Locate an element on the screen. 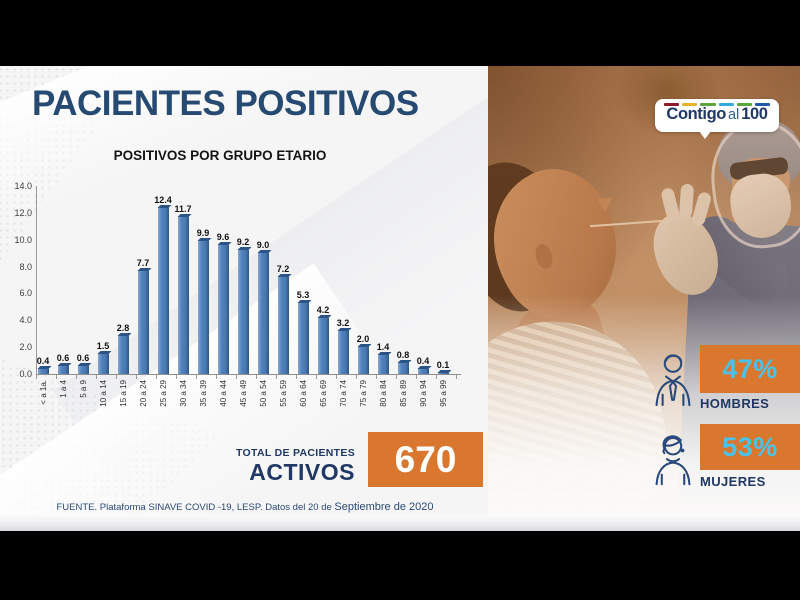  bar-value-label: 9.2 is located at coordinates (243, 242).